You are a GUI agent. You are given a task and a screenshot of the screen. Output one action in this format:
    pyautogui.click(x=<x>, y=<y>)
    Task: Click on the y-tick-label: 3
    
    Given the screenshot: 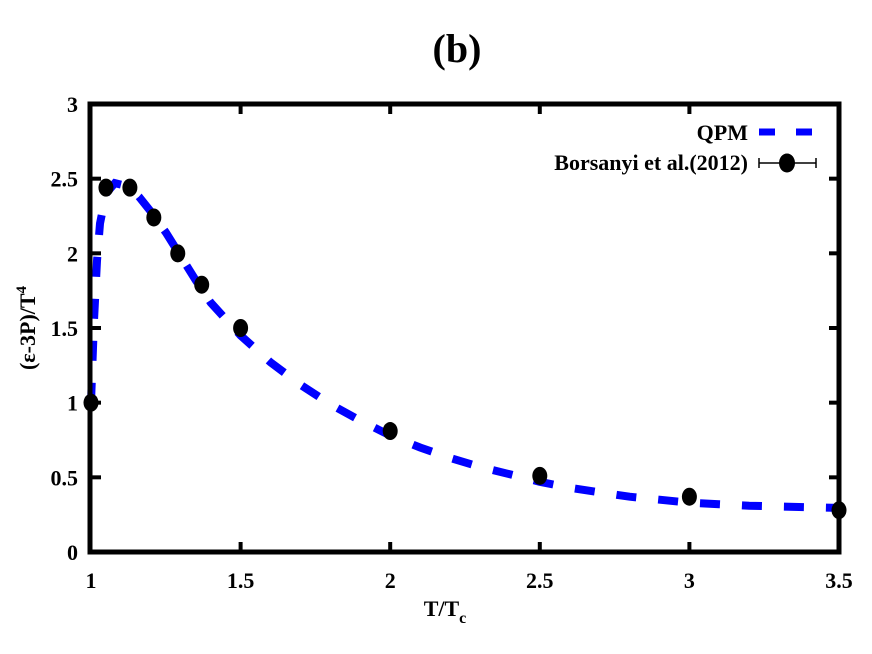 What is the action you would take?
    pyautogui.click(x=72, y=104)
    